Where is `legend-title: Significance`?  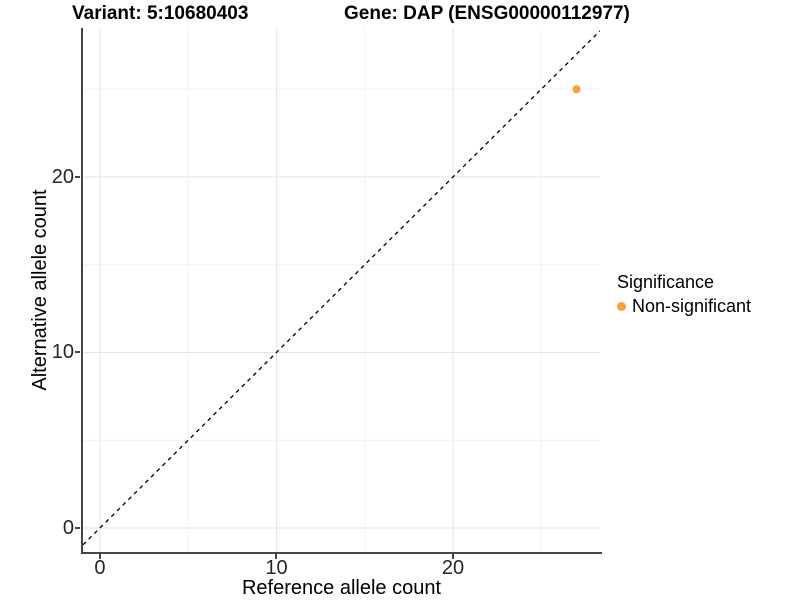 legend-title: Significance is located at coordinates (666, 282).